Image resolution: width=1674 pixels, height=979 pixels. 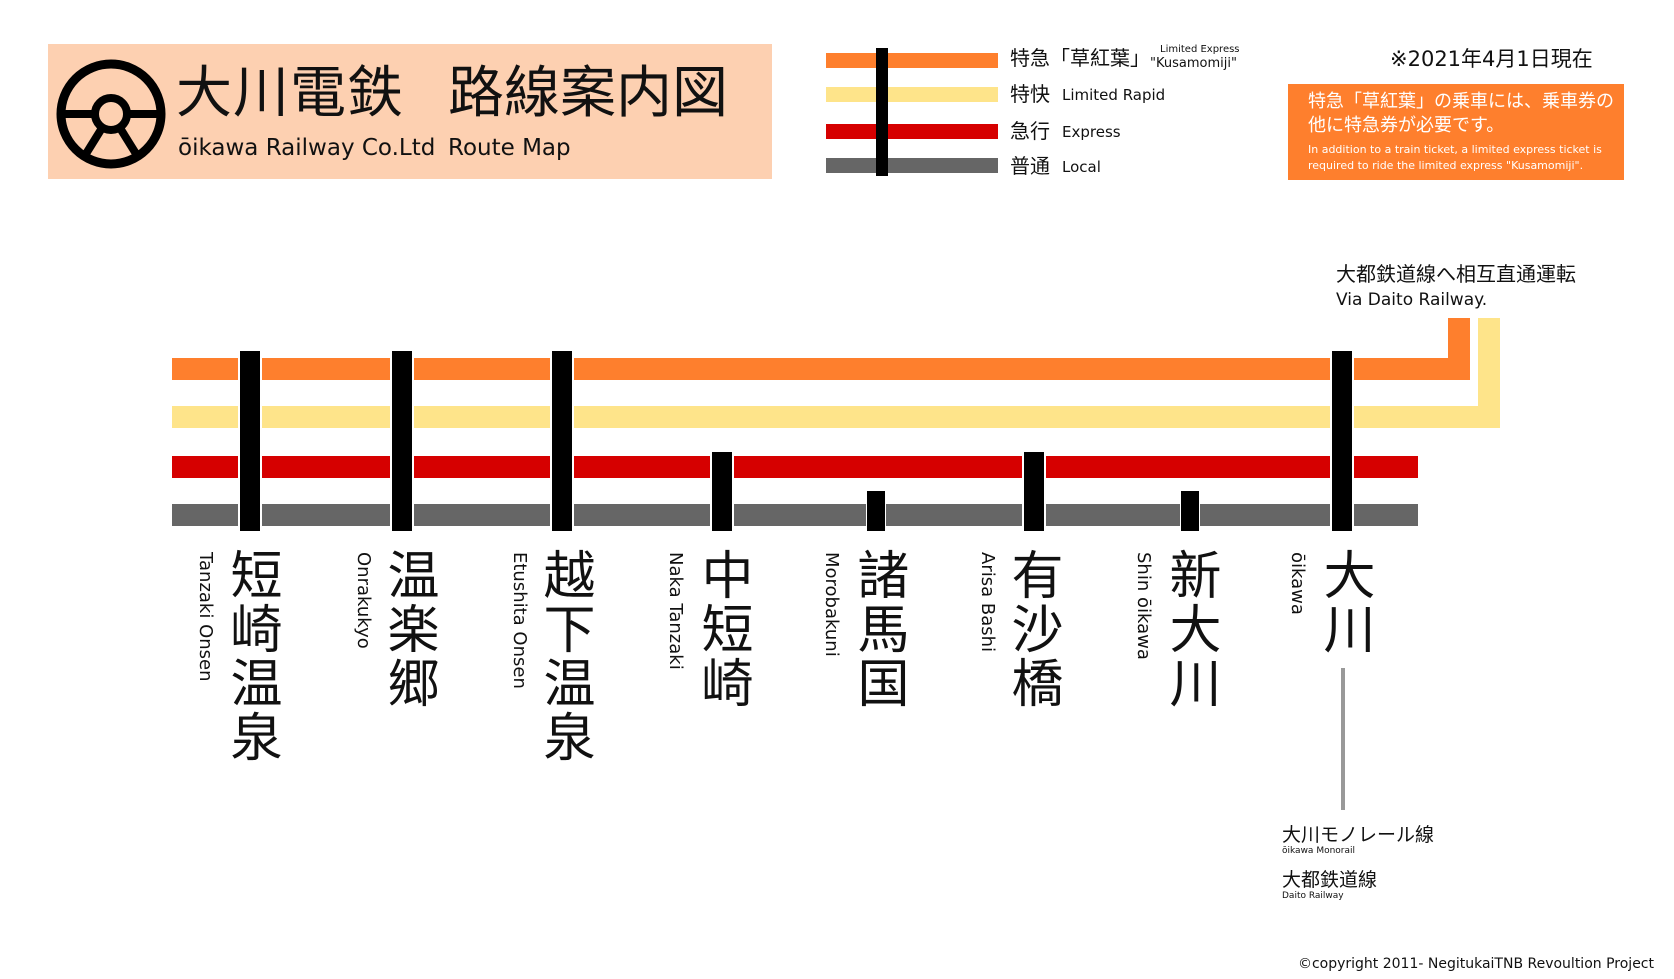 I want to click on line-limited-express-through, so click(x=1459, y=349).